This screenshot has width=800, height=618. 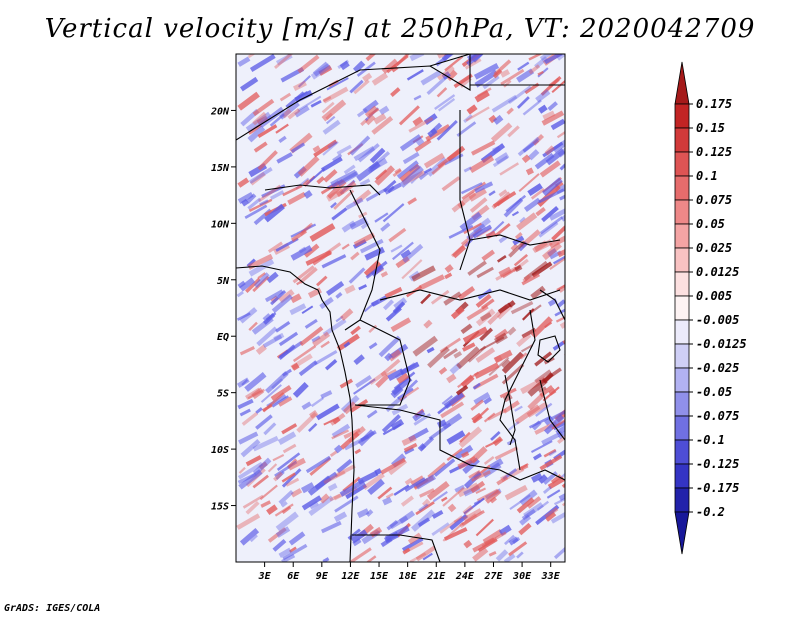 What do you see at coordinates (717, 416) in the screenshot?
I see `colorbar-label: -0.075` at bounding box center [717, 416].